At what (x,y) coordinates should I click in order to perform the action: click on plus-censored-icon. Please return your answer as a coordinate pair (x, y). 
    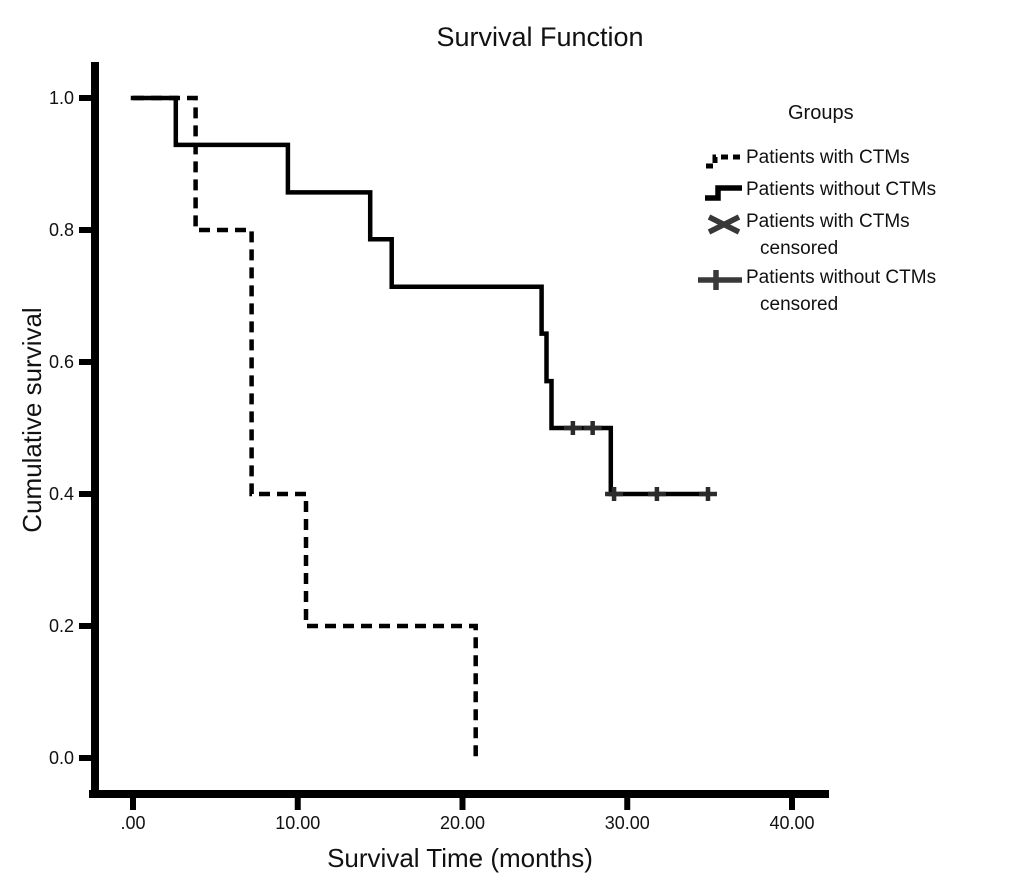
    Looking at the image, I should click on (720, 280).